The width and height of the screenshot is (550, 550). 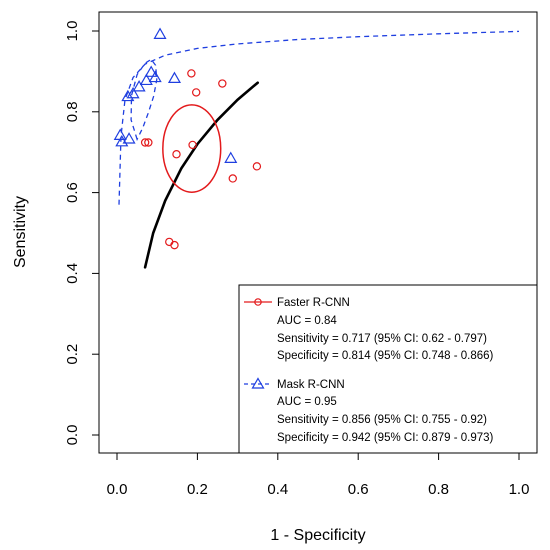 I want to click on x-tick-label: 1.0, so click(x=519, y=489).